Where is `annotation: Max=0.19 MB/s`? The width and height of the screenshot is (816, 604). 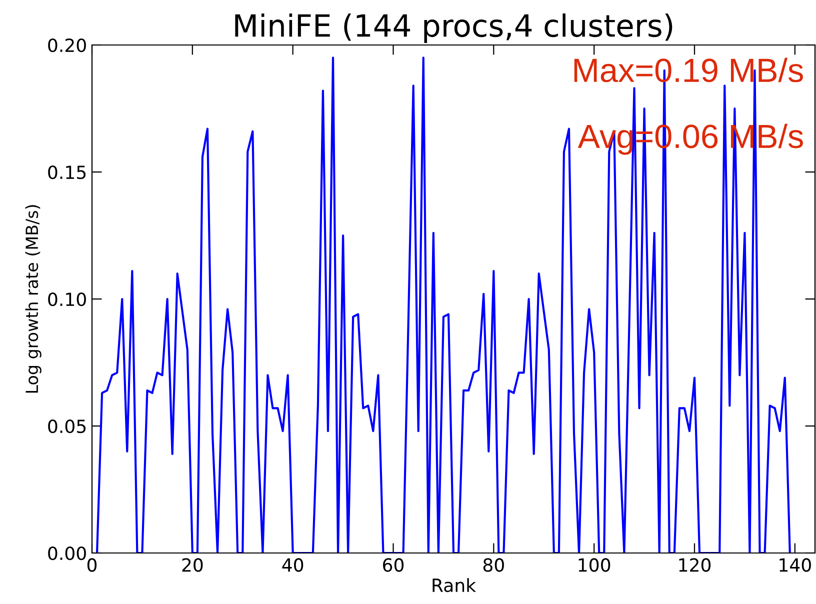
annotation: Max=0.19 MB/s is located at coordinates (688, 70).